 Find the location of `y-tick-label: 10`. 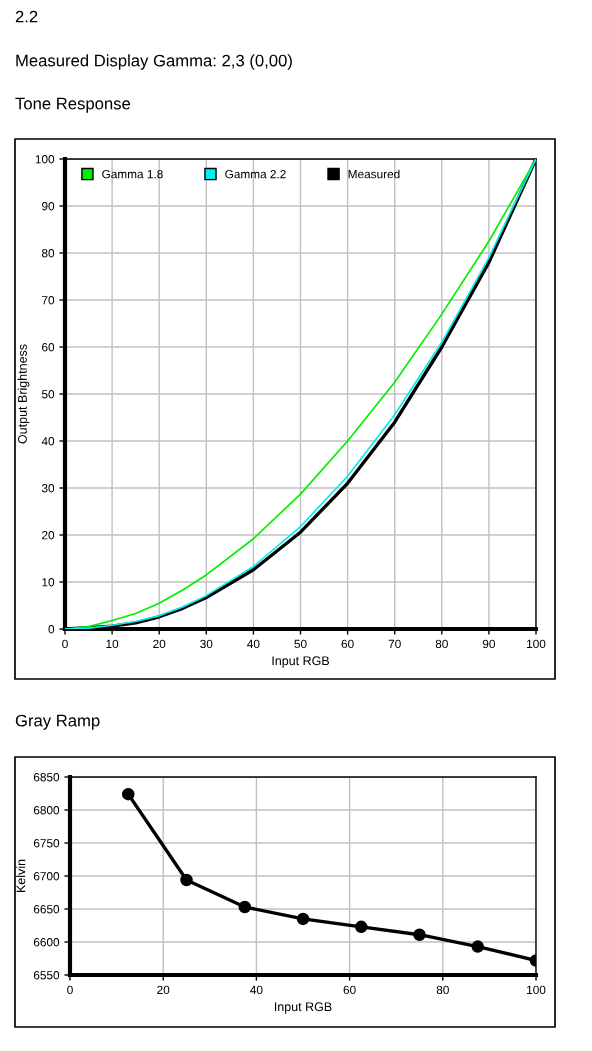

y-tick-label: 10 is located at coordinates (48, 582).